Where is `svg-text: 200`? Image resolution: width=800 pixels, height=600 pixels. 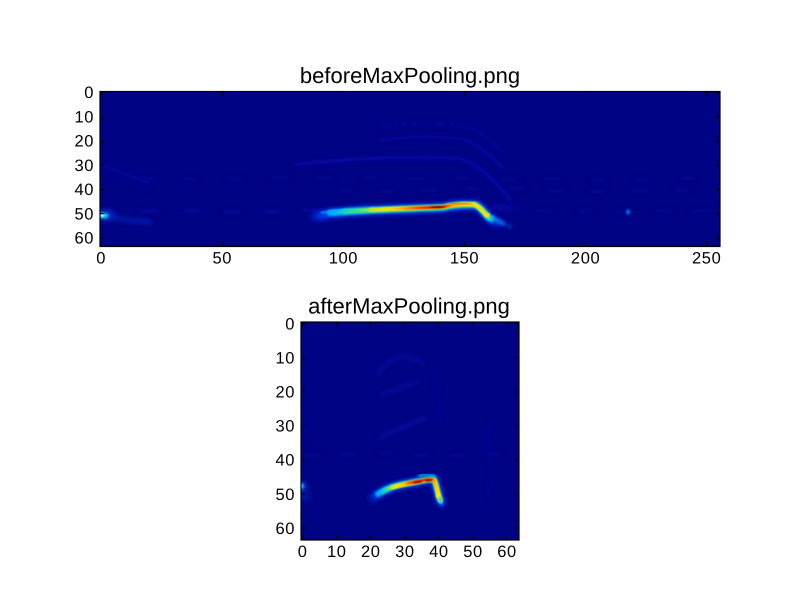 svg-text: 200 is located at coordinates (585, 259).